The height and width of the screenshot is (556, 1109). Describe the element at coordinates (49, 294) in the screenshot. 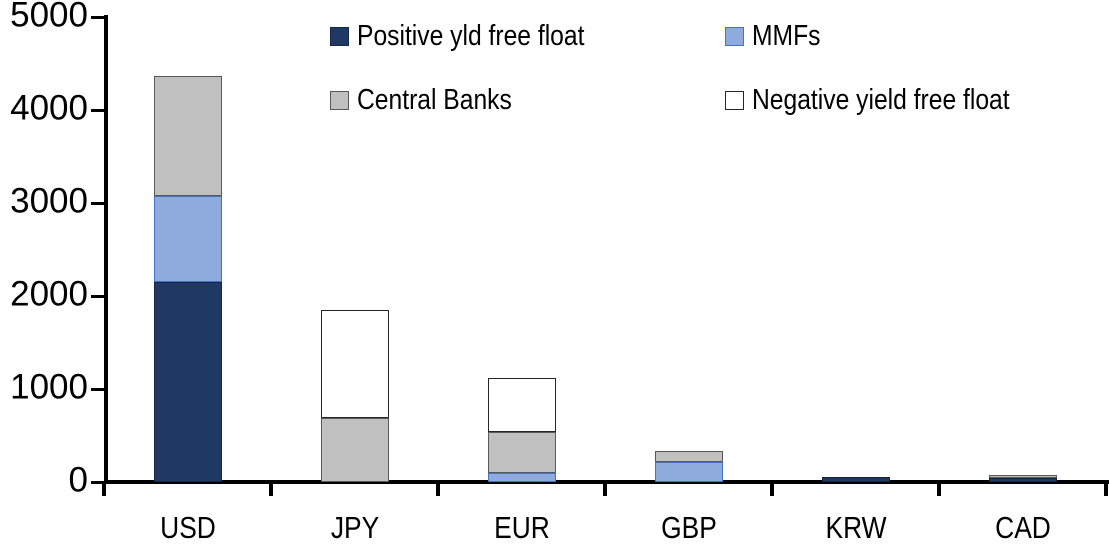

I see `y-tick-label-2000: 2000` at that location.